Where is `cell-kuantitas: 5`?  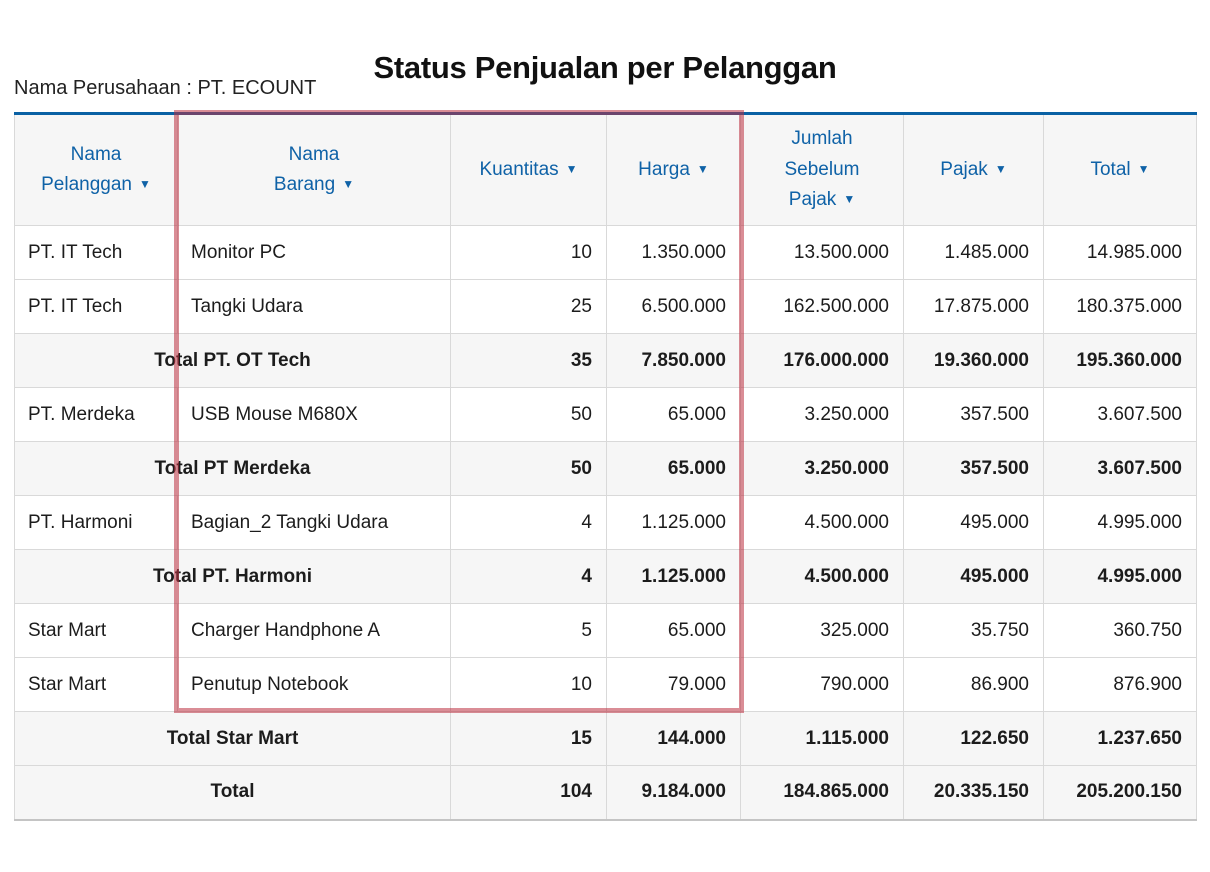
cell-kuantitas: 5 is located at coordinates (528, 630).